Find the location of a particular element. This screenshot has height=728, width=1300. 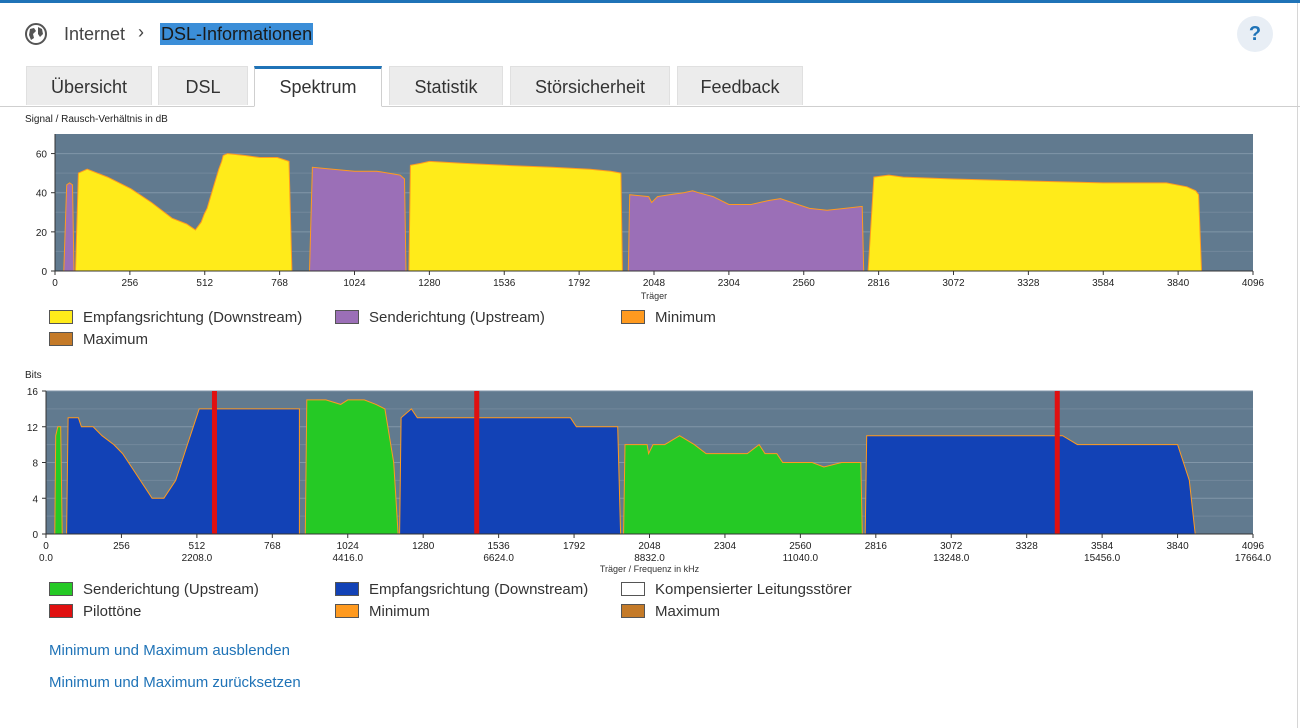

tab-feedback: Feedback is located at coordinates (740, 85).